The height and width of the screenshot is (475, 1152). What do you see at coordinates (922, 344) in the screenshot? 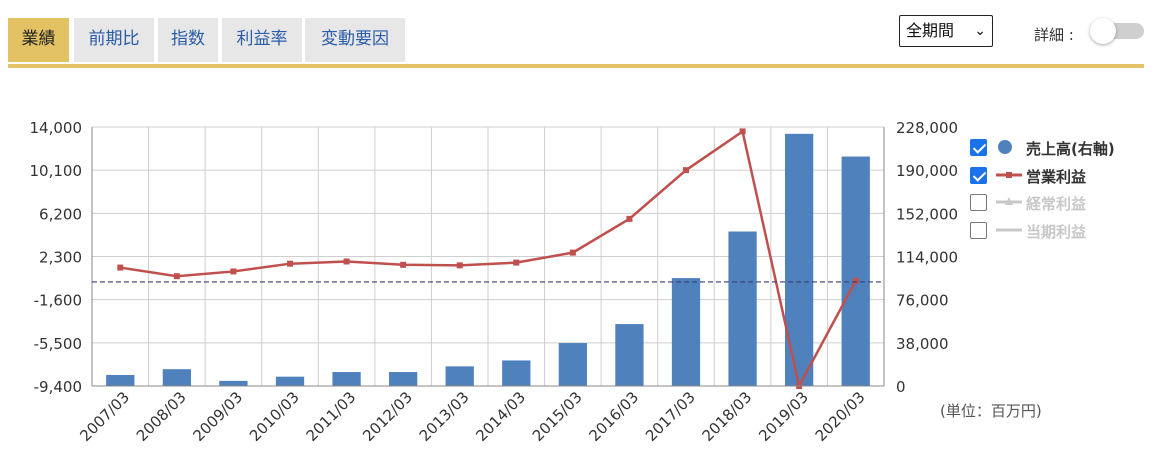
I see `y-right-tick-label: 38,000` at bounding box center [922, 344].